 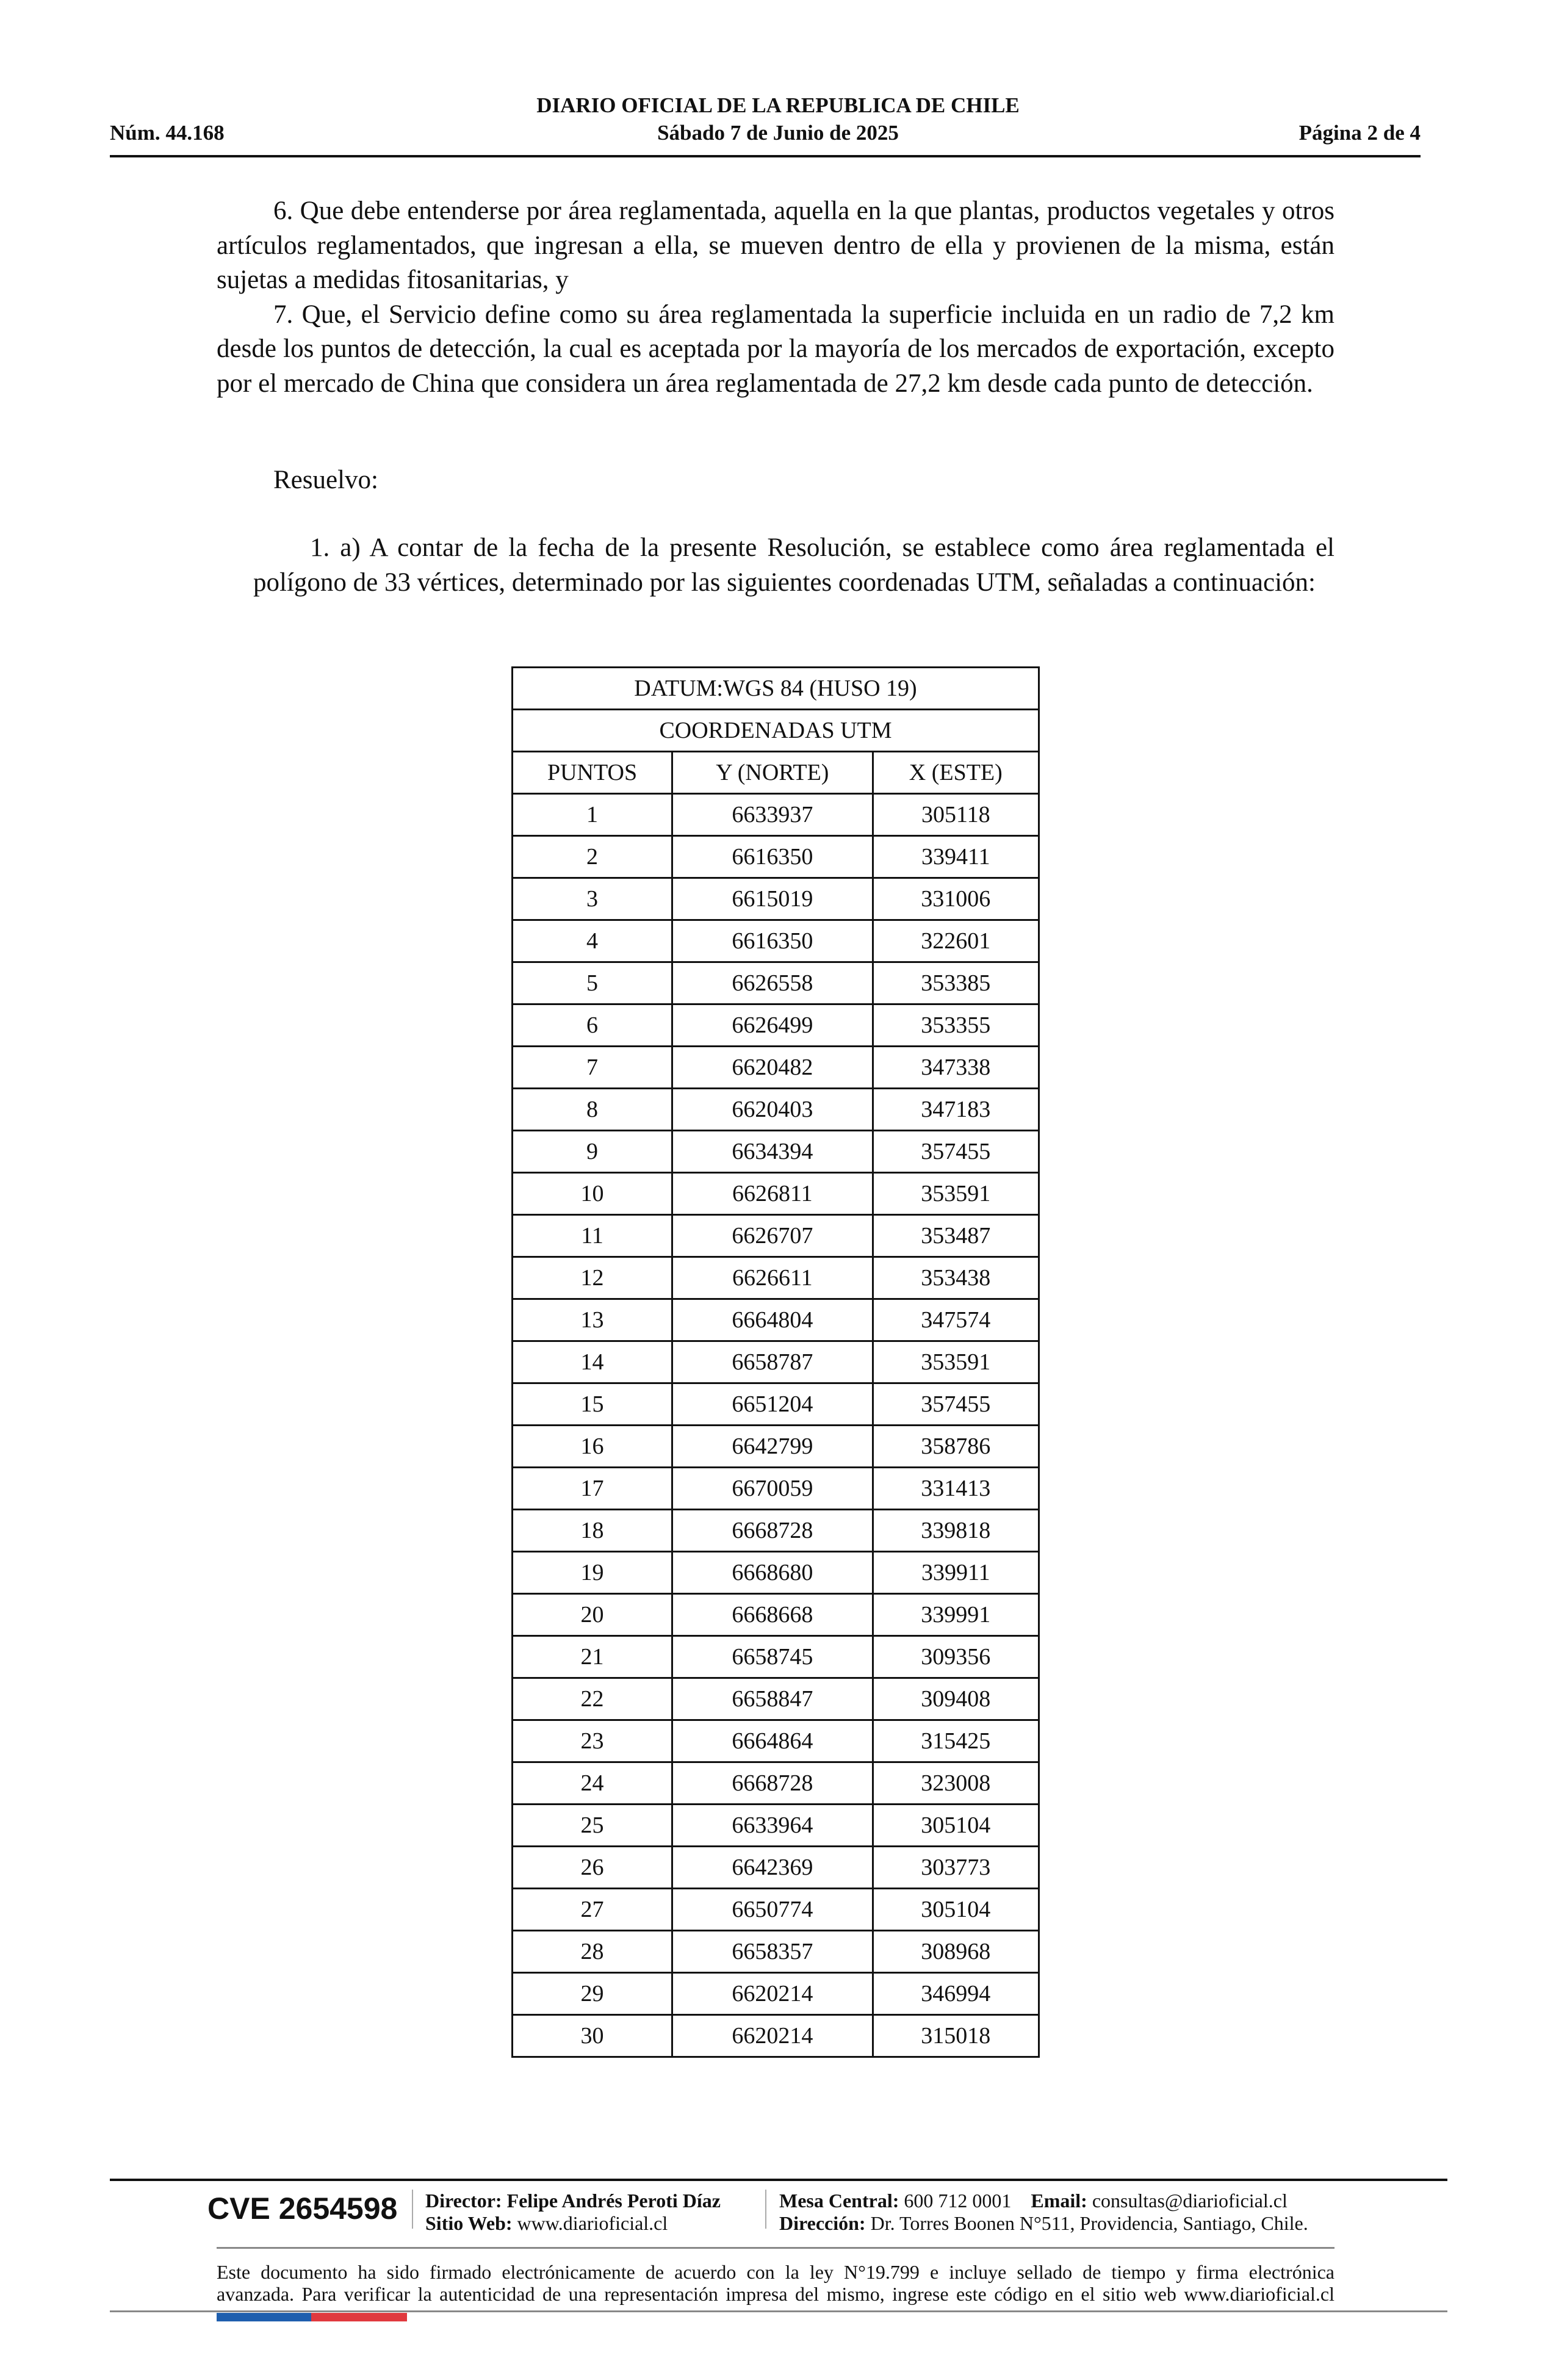 What do you see at coordinates (955, 1952) in the screenshot?
I see `cell-este: 308968` at bounding box center [955, 1952].